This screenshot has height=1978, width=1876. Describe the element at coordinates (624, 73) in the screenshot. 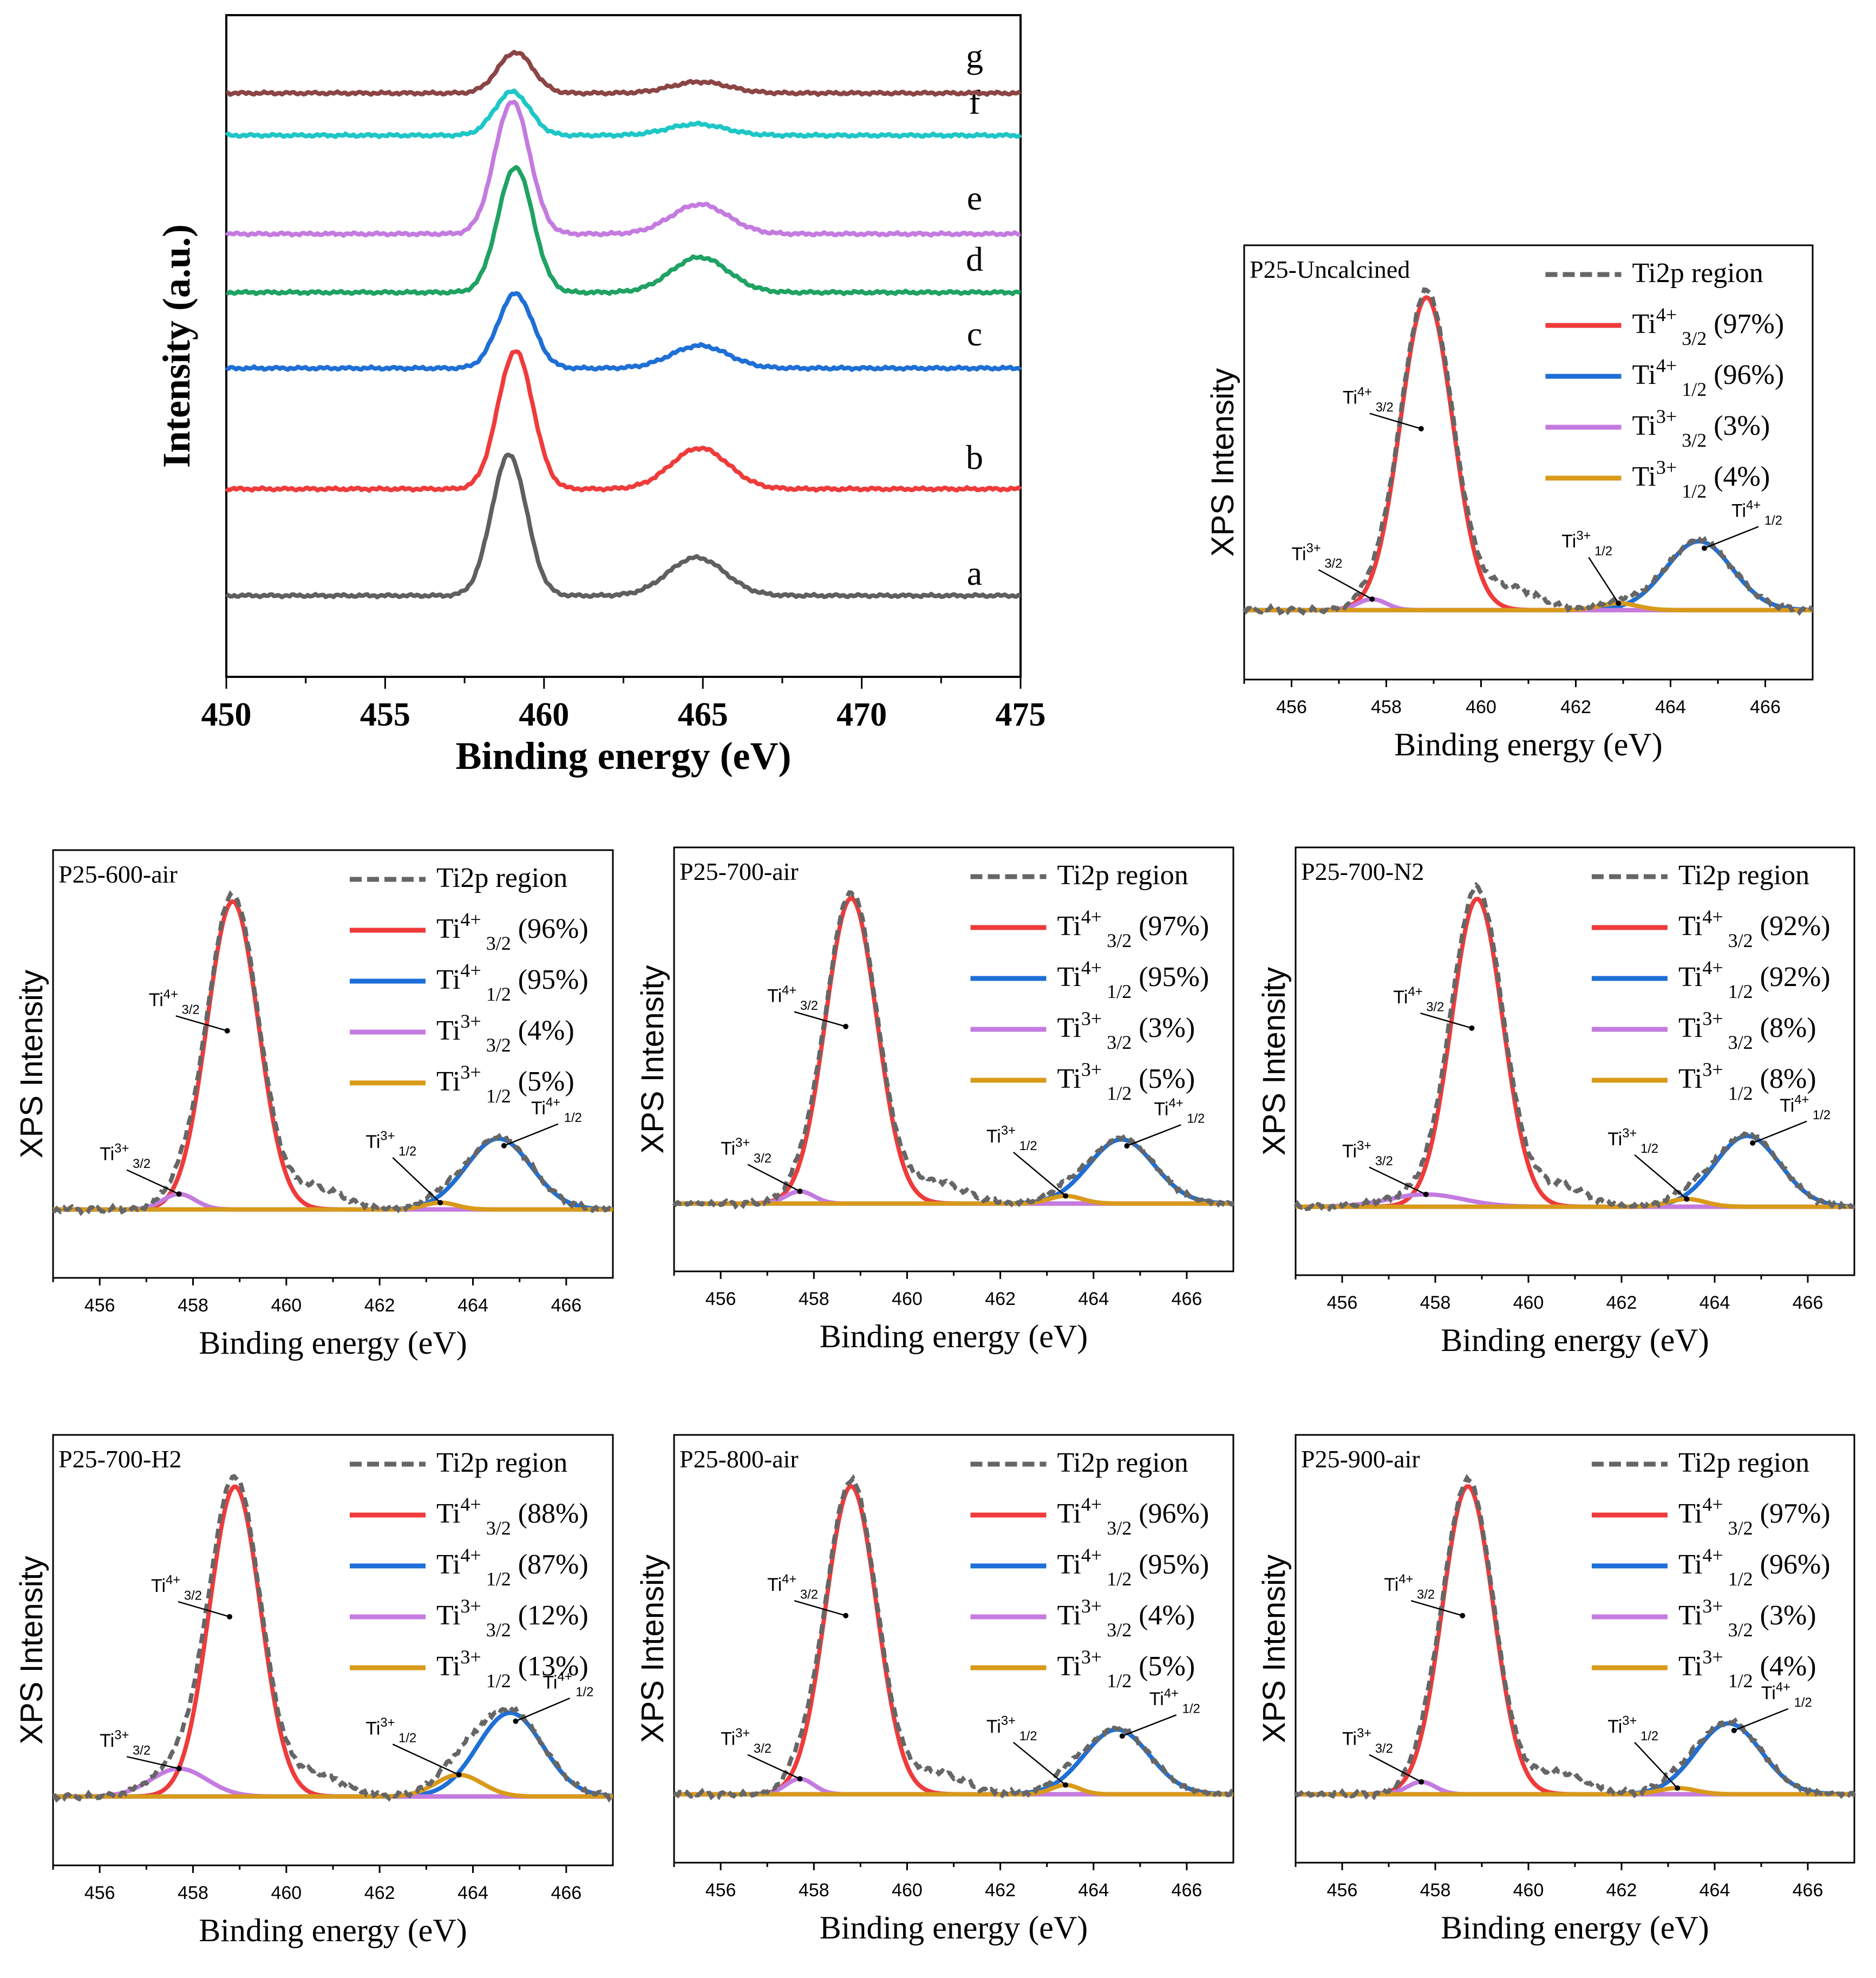

I see `overview-series-g` at that location.